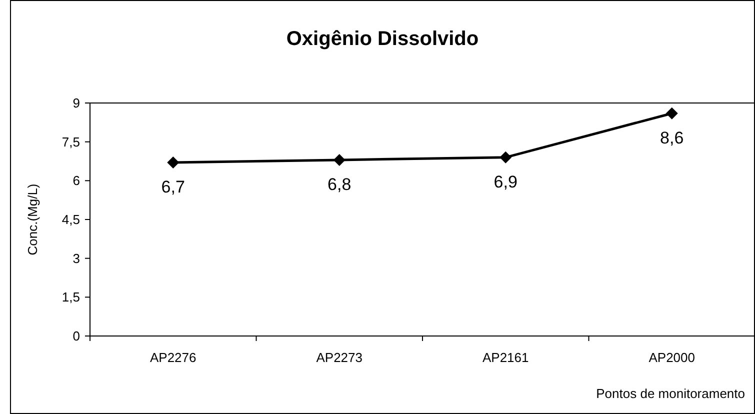 The image size is (755, 414). I want to click on x-tick-label: AP2000, so click(672, 357).